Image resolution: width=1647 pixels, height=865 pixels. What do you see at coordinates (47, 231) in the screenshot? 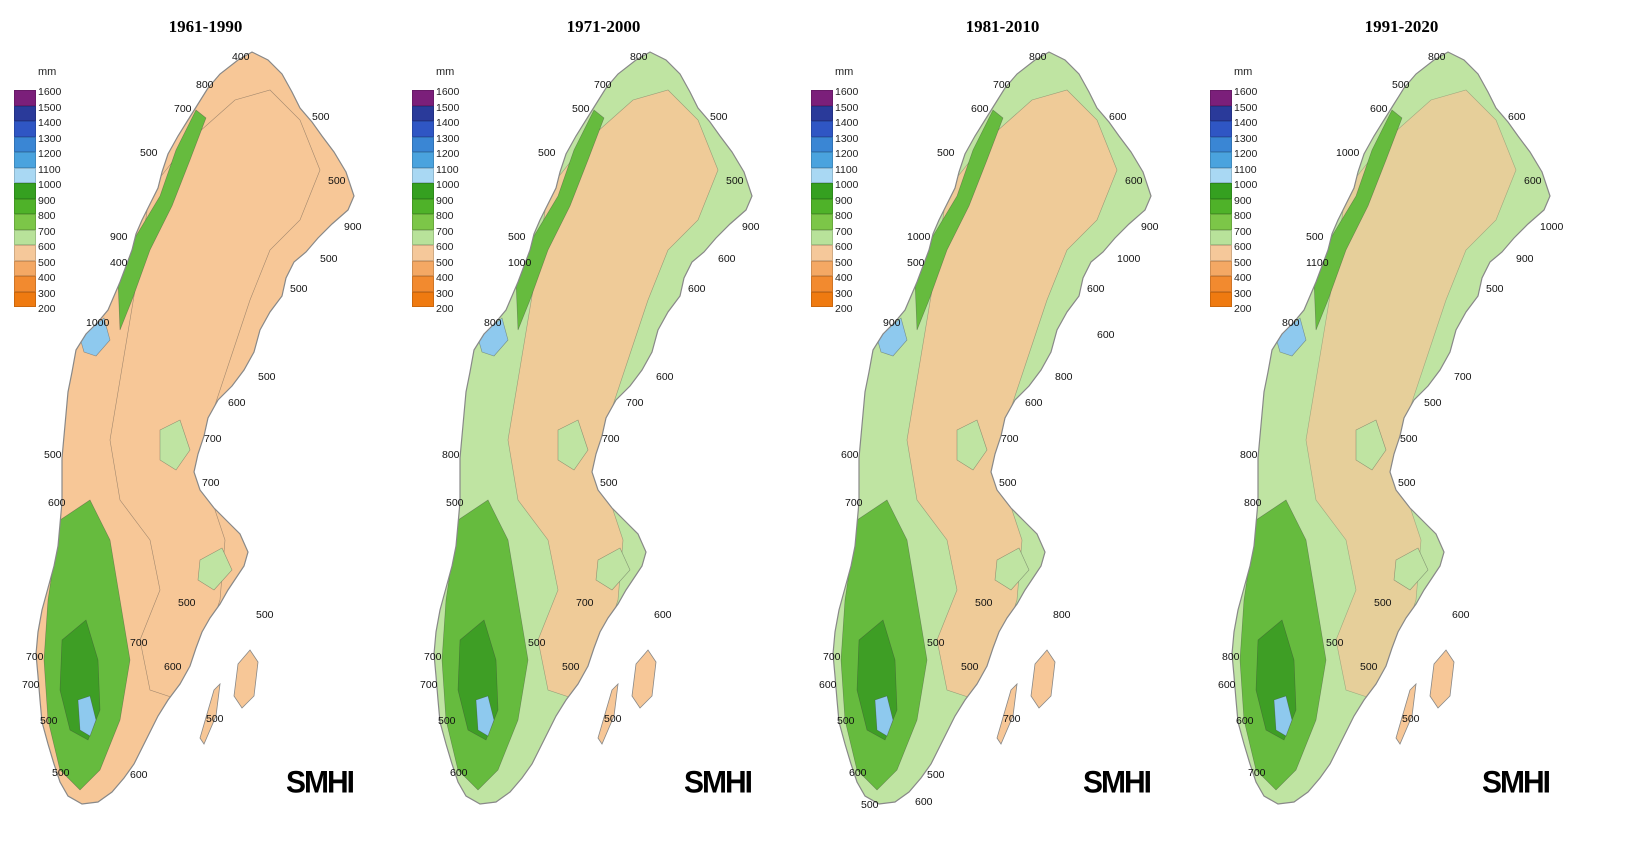
I see `legend-label: 700` at bounding box center [47, 231].